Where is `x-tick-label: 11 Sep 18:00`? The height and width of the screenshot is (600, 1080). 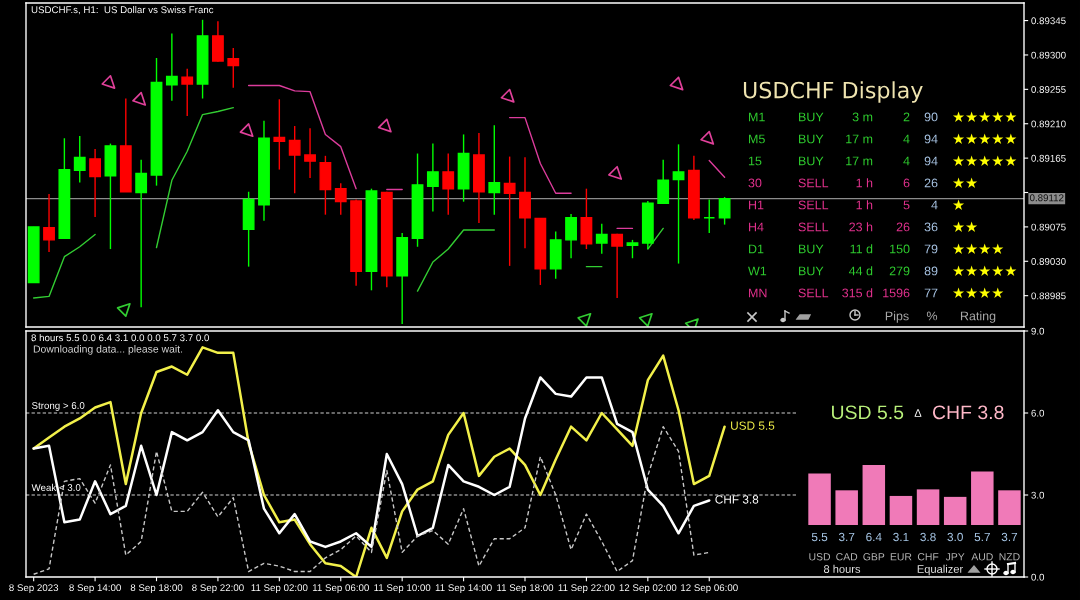
x-tick-label: 11 Sep 18:00 is located at coordinates (525, 589).